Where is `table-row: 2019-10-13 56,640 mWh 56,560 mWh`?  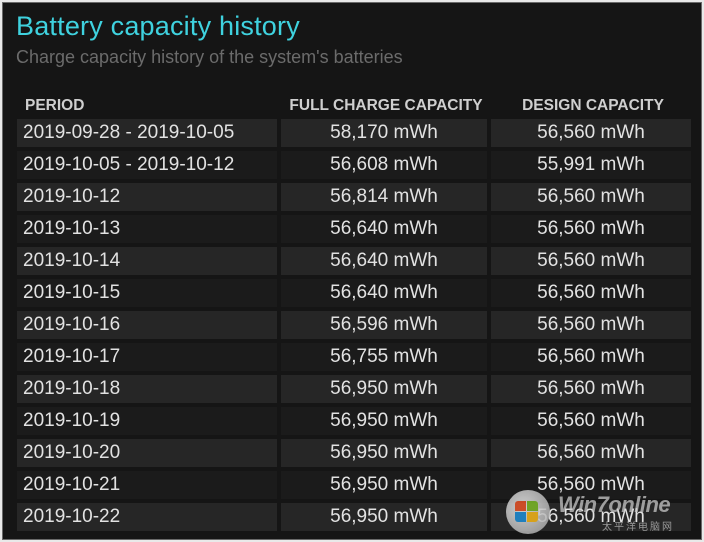
table-row: 2019-10-13 56,640 mWh 56,560 mWh is located at coordinates (354, 229).